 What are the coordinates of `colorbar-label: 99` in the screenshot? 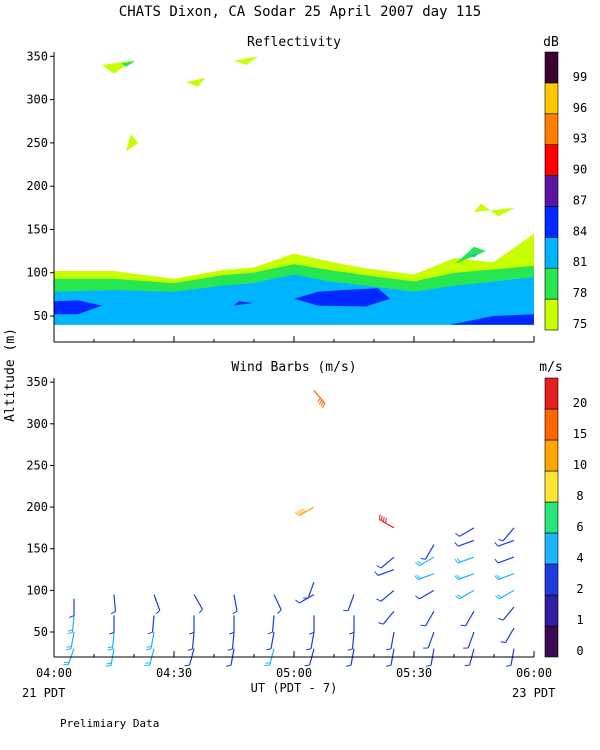 It's located at (580, 77).